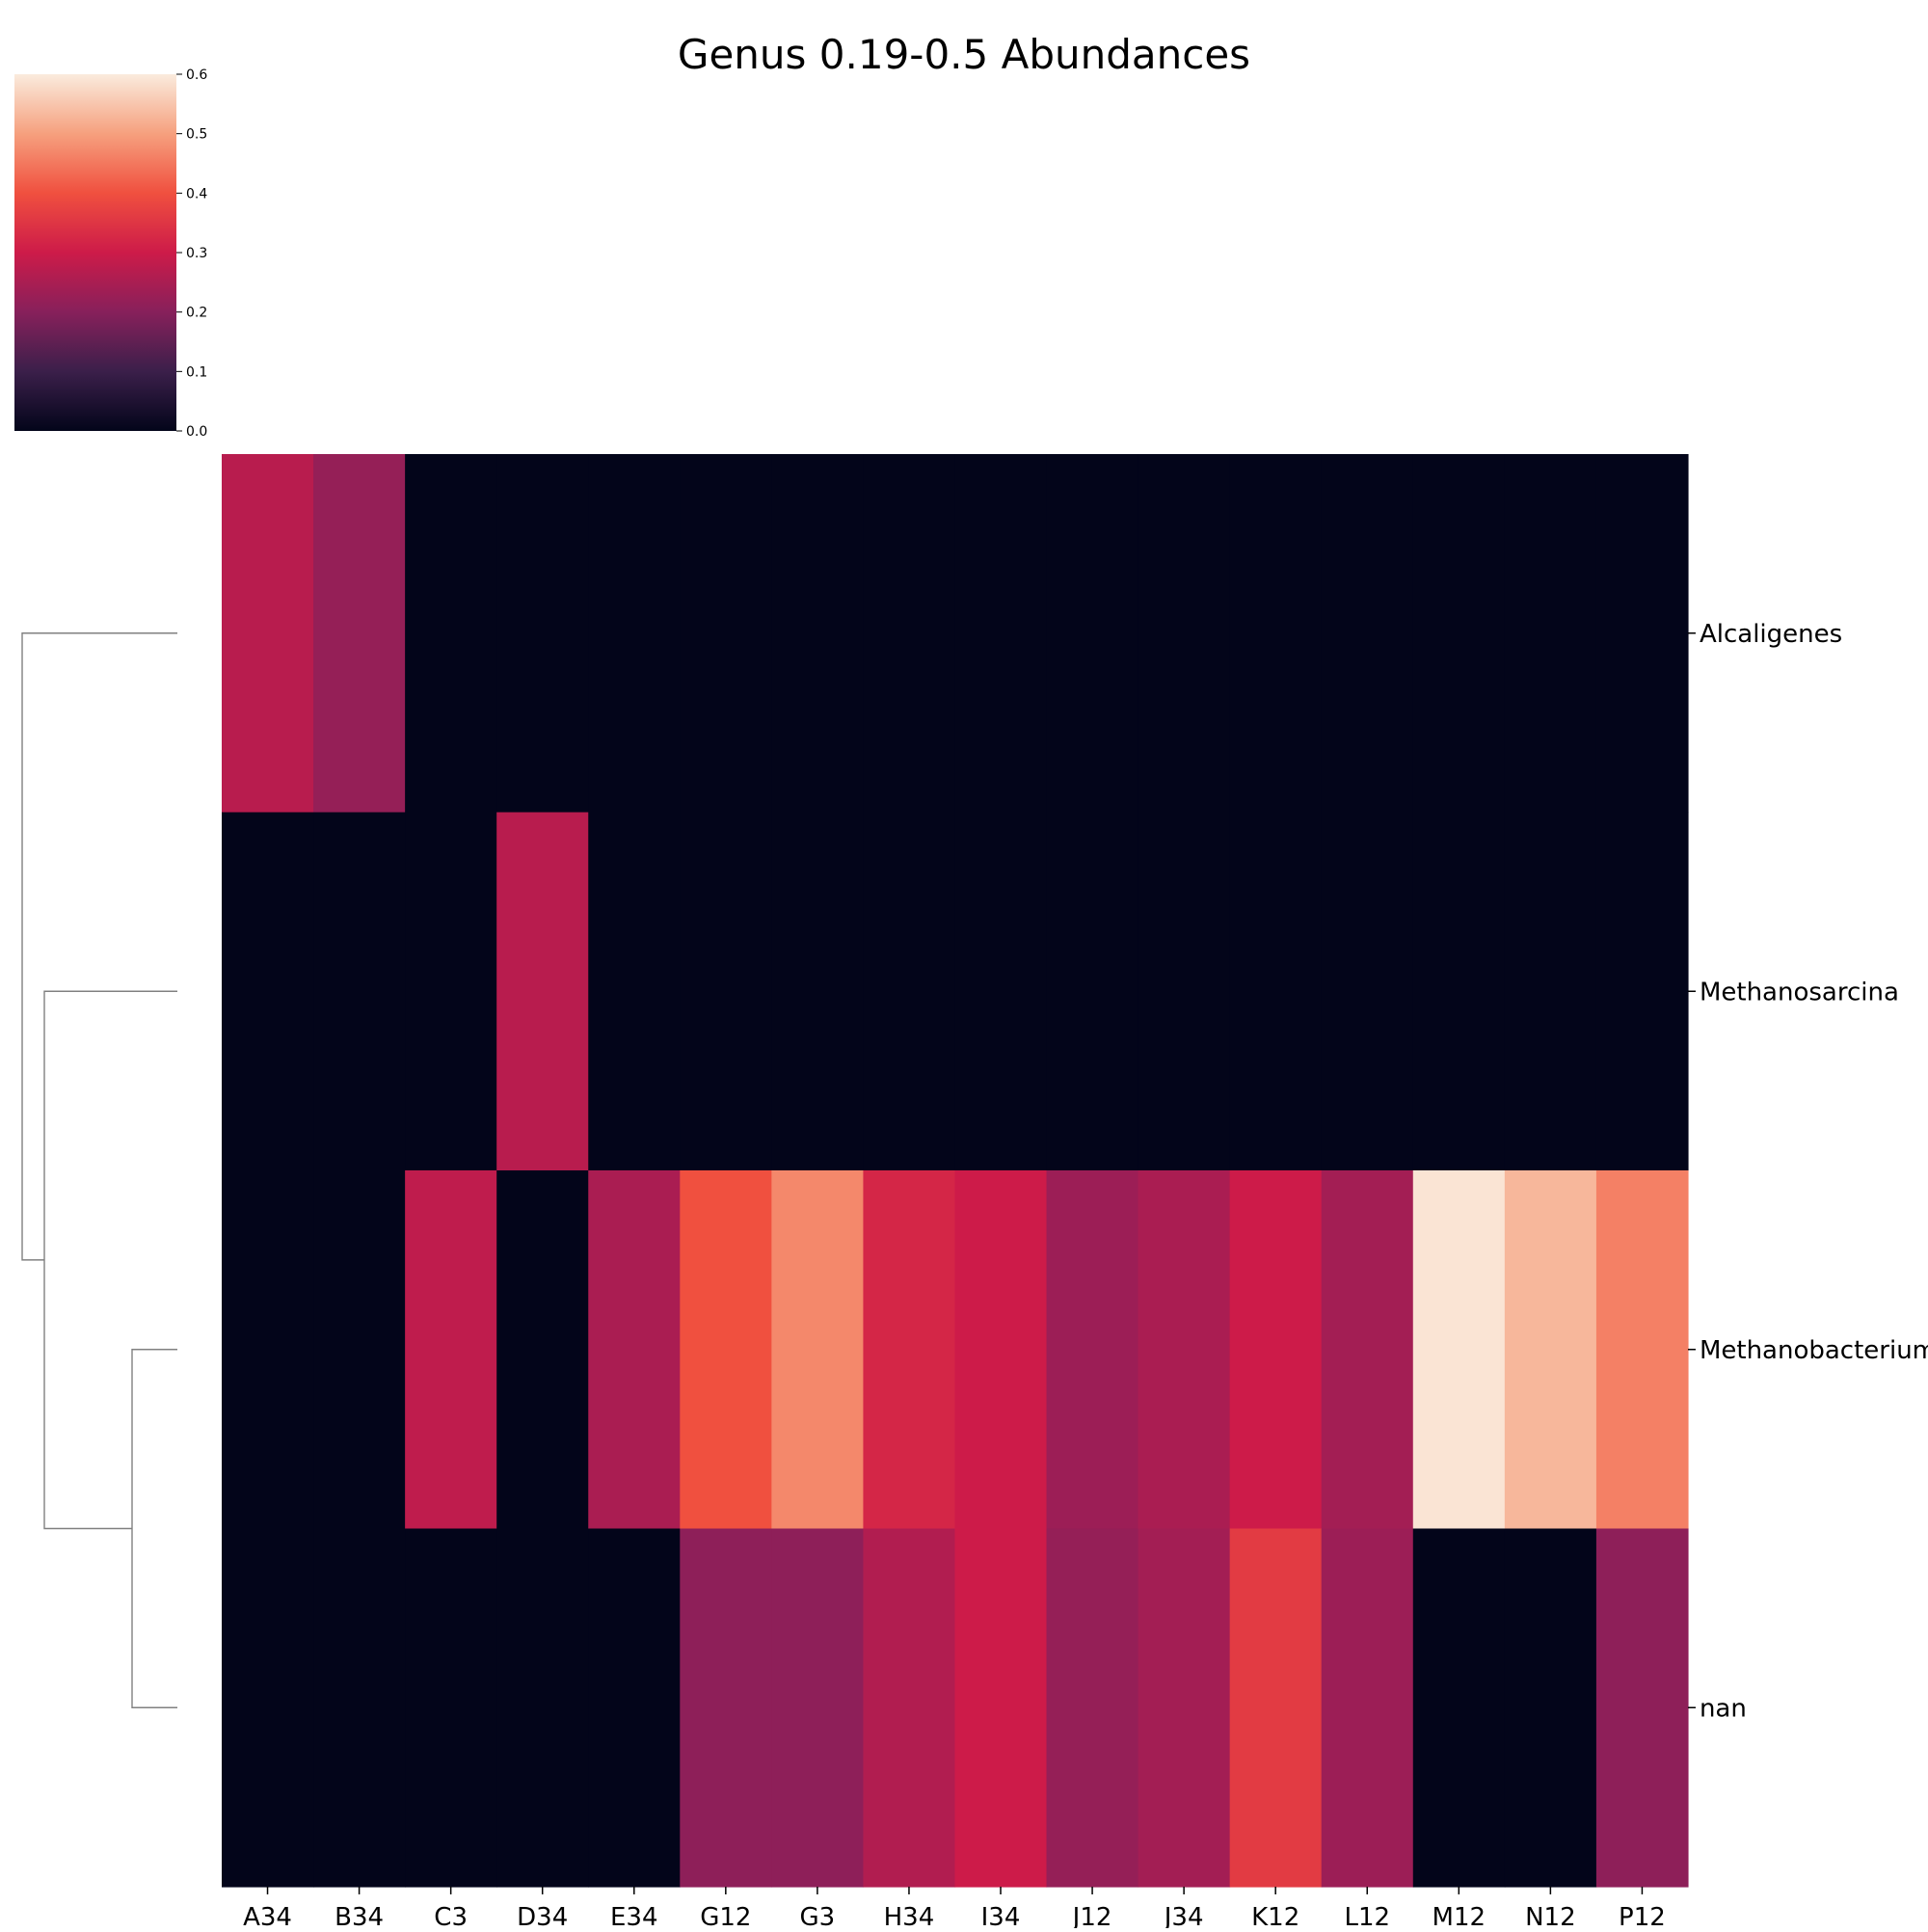 The width and height of the screenshot is (1928, 1932). I want to click on heatmap-cell-Alcaligenes-J12, so click(1092, 634).